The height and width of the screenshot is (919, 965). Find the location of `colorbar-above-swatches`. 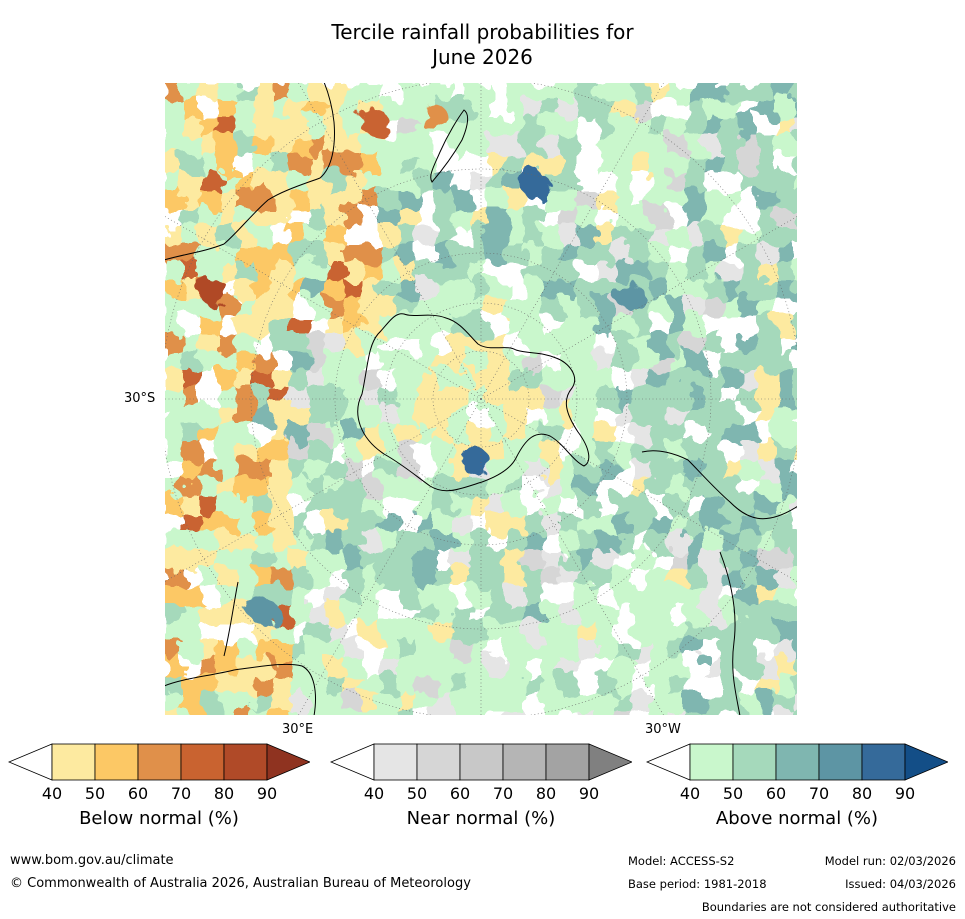

colorbar-above-swatches is located at coordinates (797, 762).